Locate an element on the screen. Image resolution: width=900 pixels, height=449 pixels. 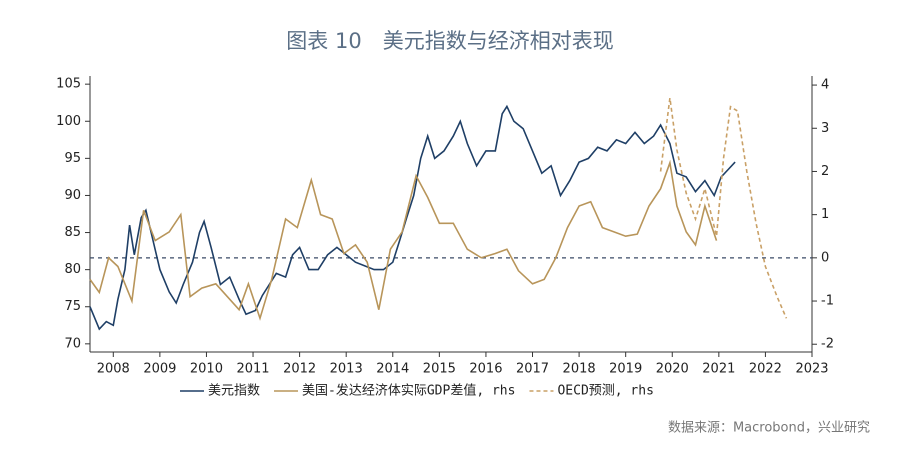
x-tick-label: 2018 is located at coordinates (579, 369).